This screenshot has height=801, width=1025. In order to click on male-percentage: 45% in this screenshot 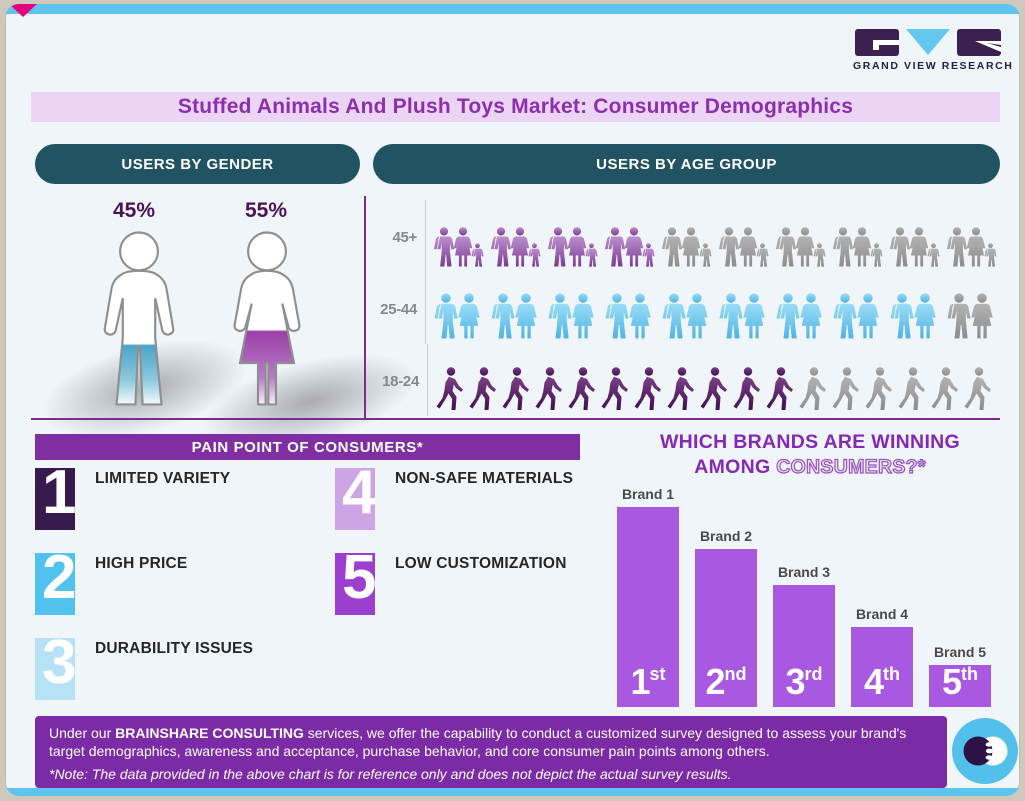, I will do `click(134, 210)`.